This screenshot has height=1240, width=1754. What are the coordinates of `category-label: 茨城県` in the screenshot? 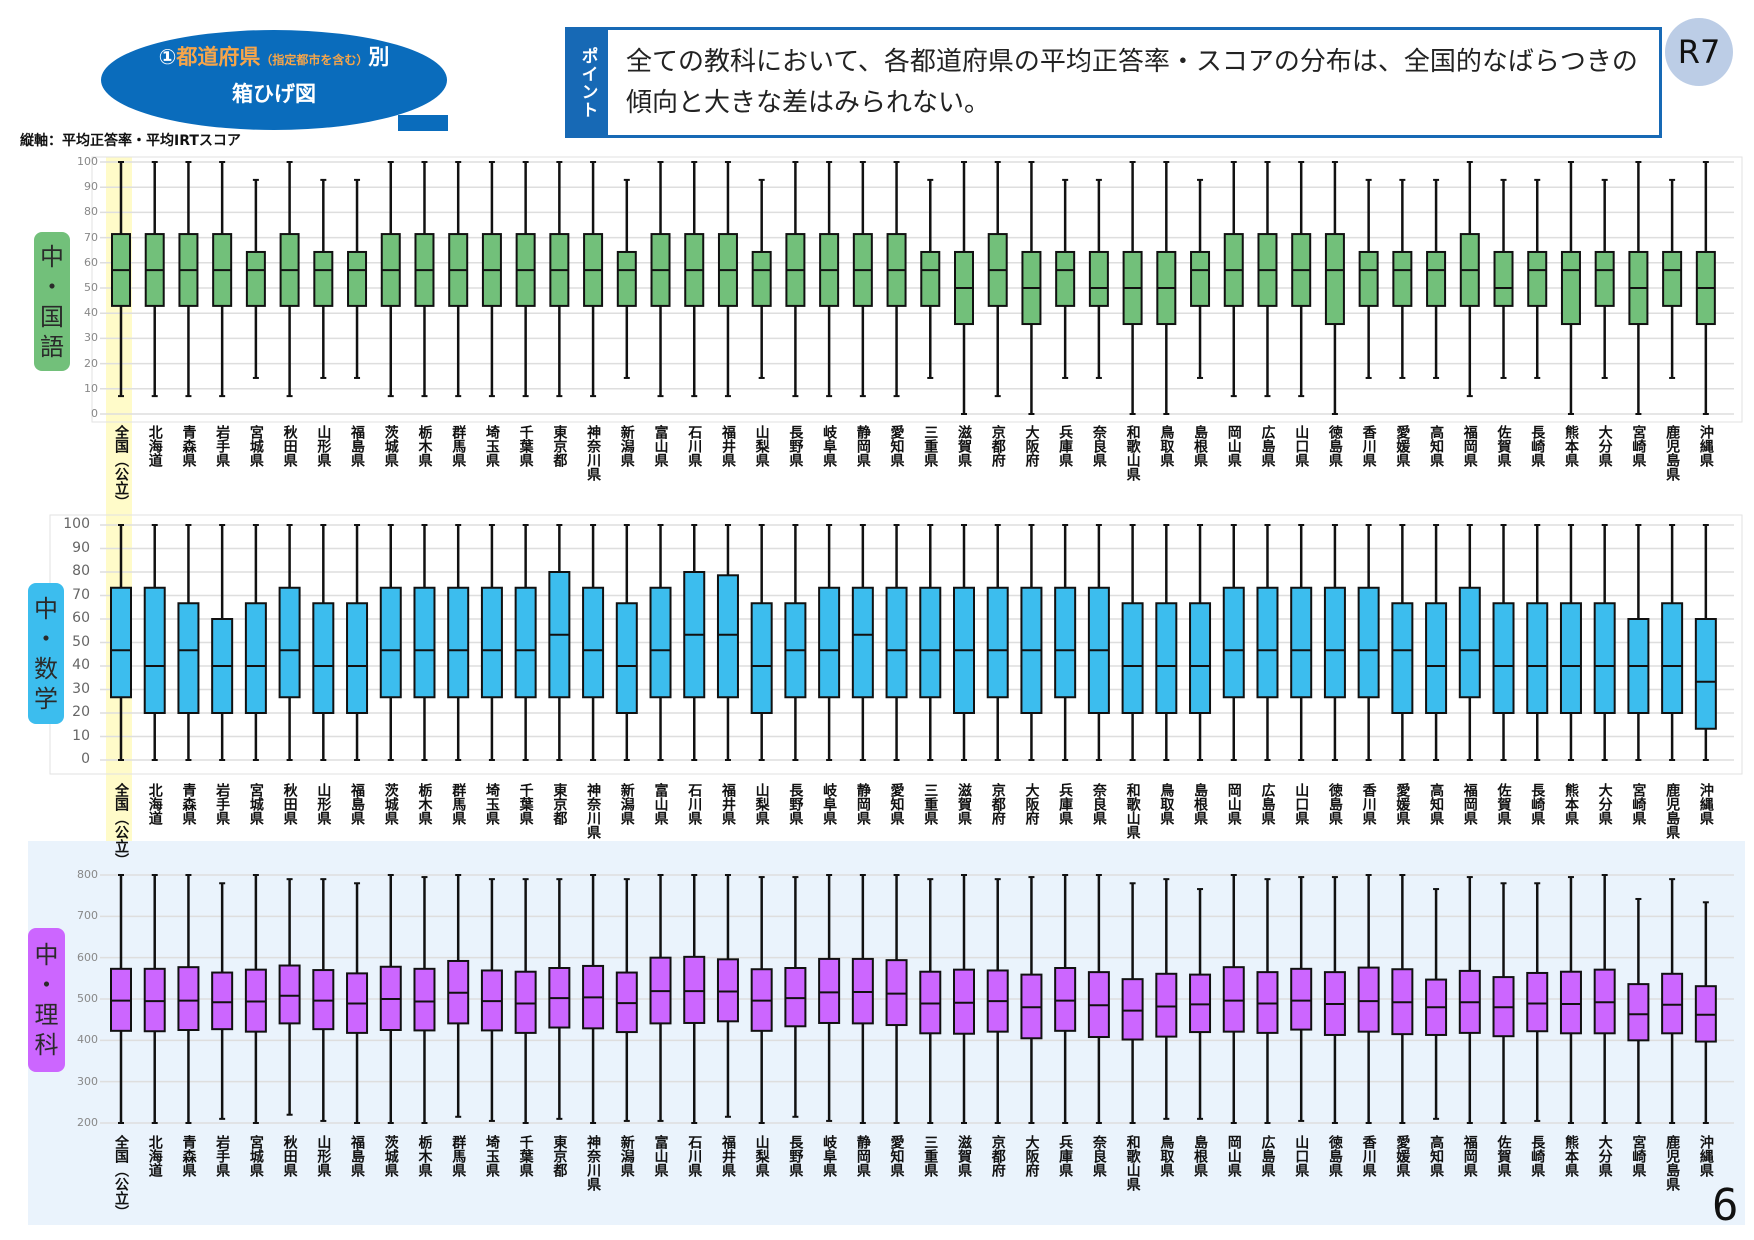 It's located at (390, 446).